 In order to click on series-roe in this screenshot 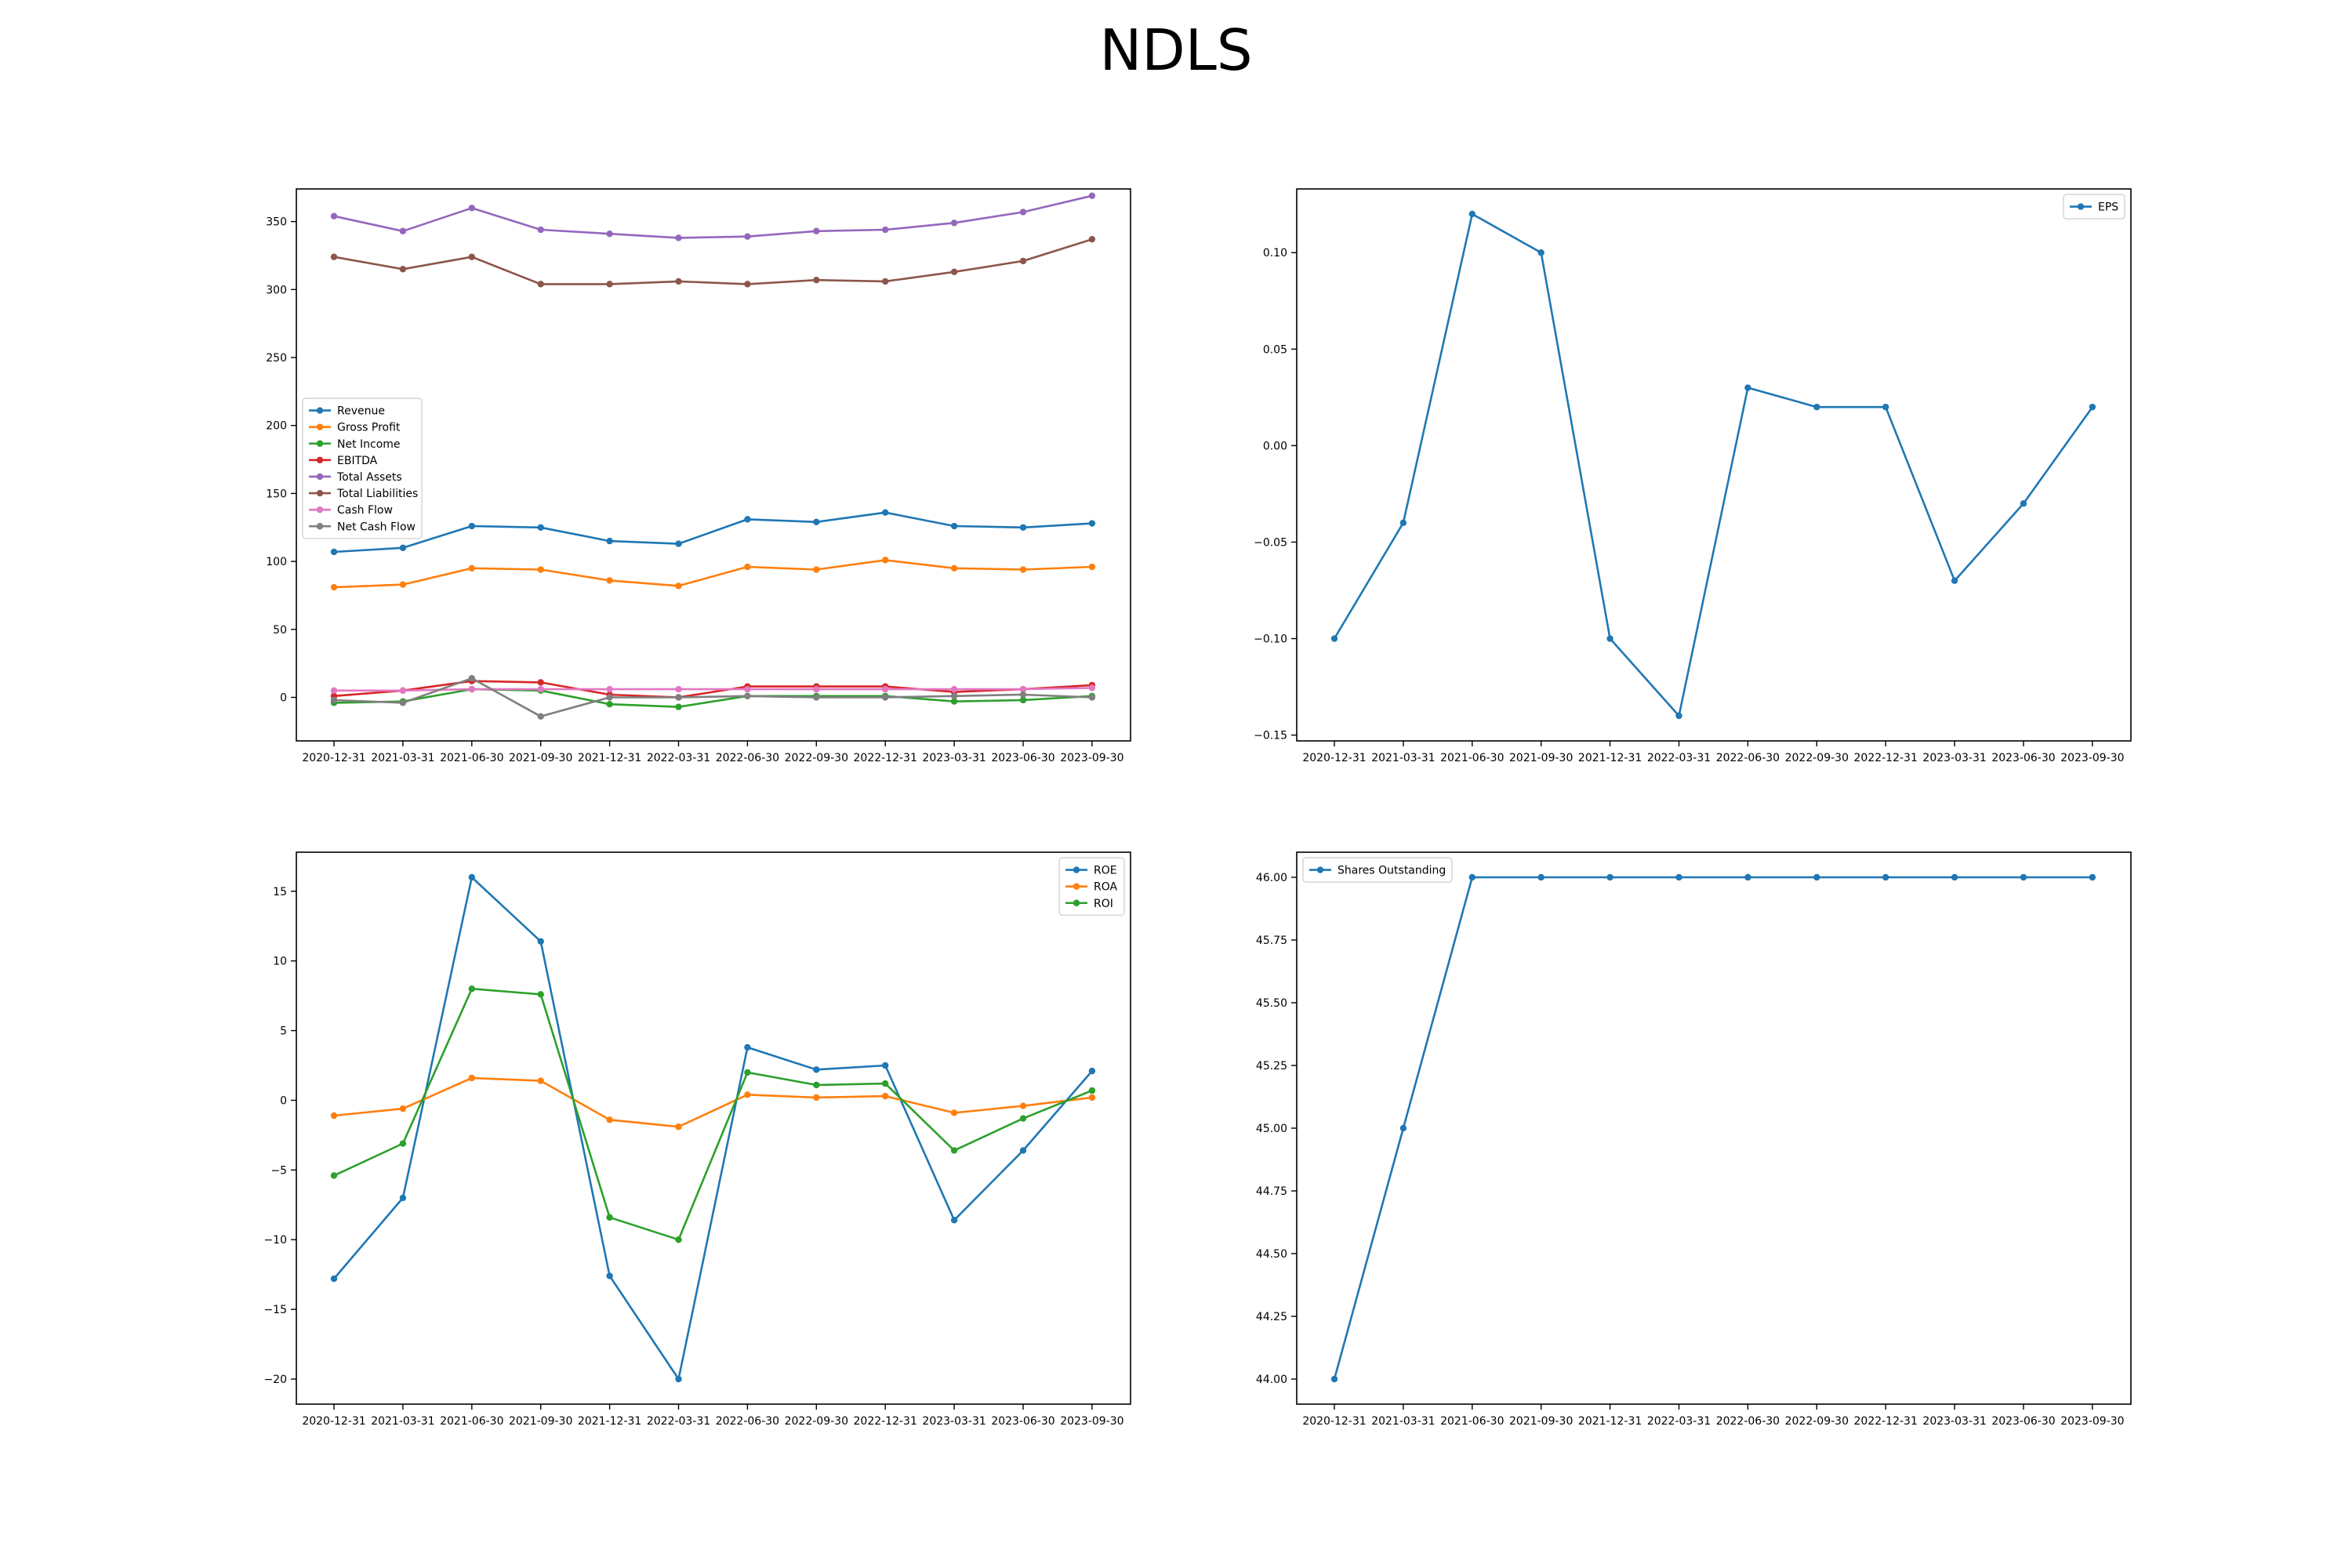, I will do `click(713, 1128)`.